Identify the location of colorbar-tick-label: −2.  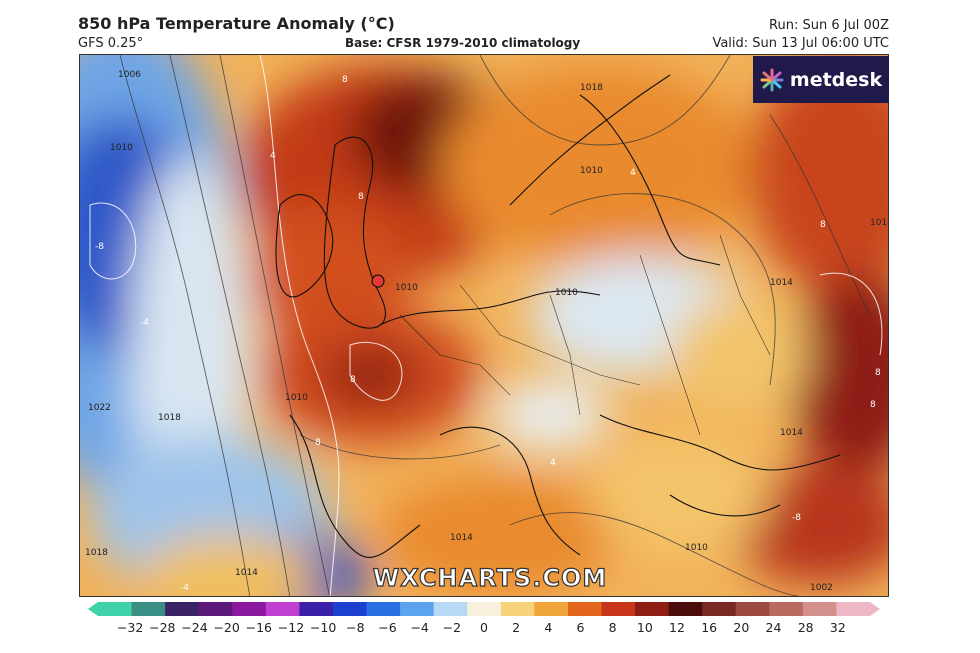
(452, 627).